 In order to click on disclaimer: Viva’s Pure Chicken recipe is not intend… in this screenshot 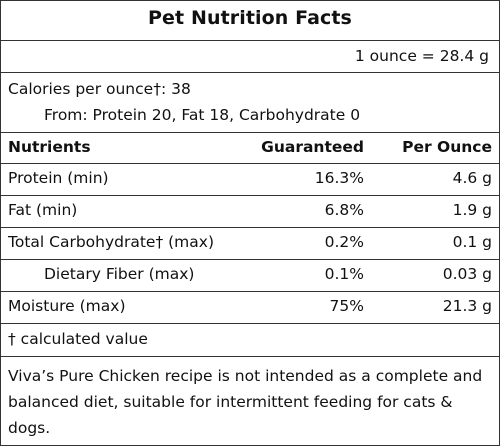, I will do `click(245, 402)`.